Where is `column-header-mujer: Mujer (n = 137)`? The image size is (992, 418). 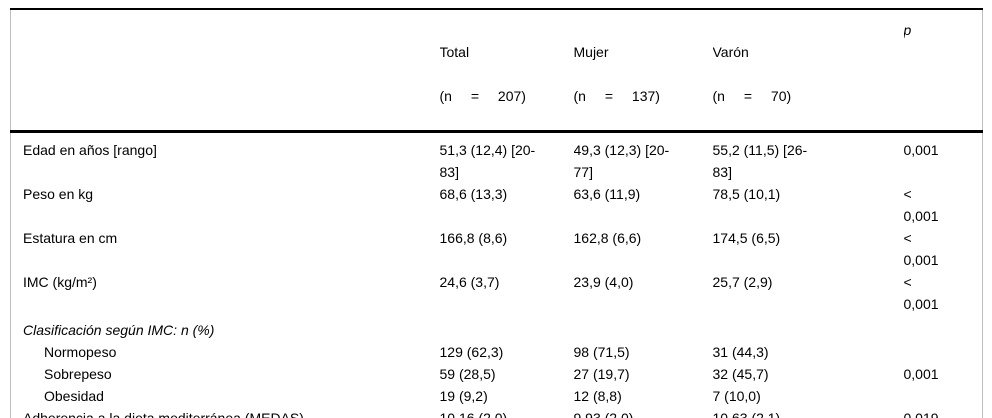 column-header-mujer: Mujer (n = 137) is located at coordinates (643, 70).